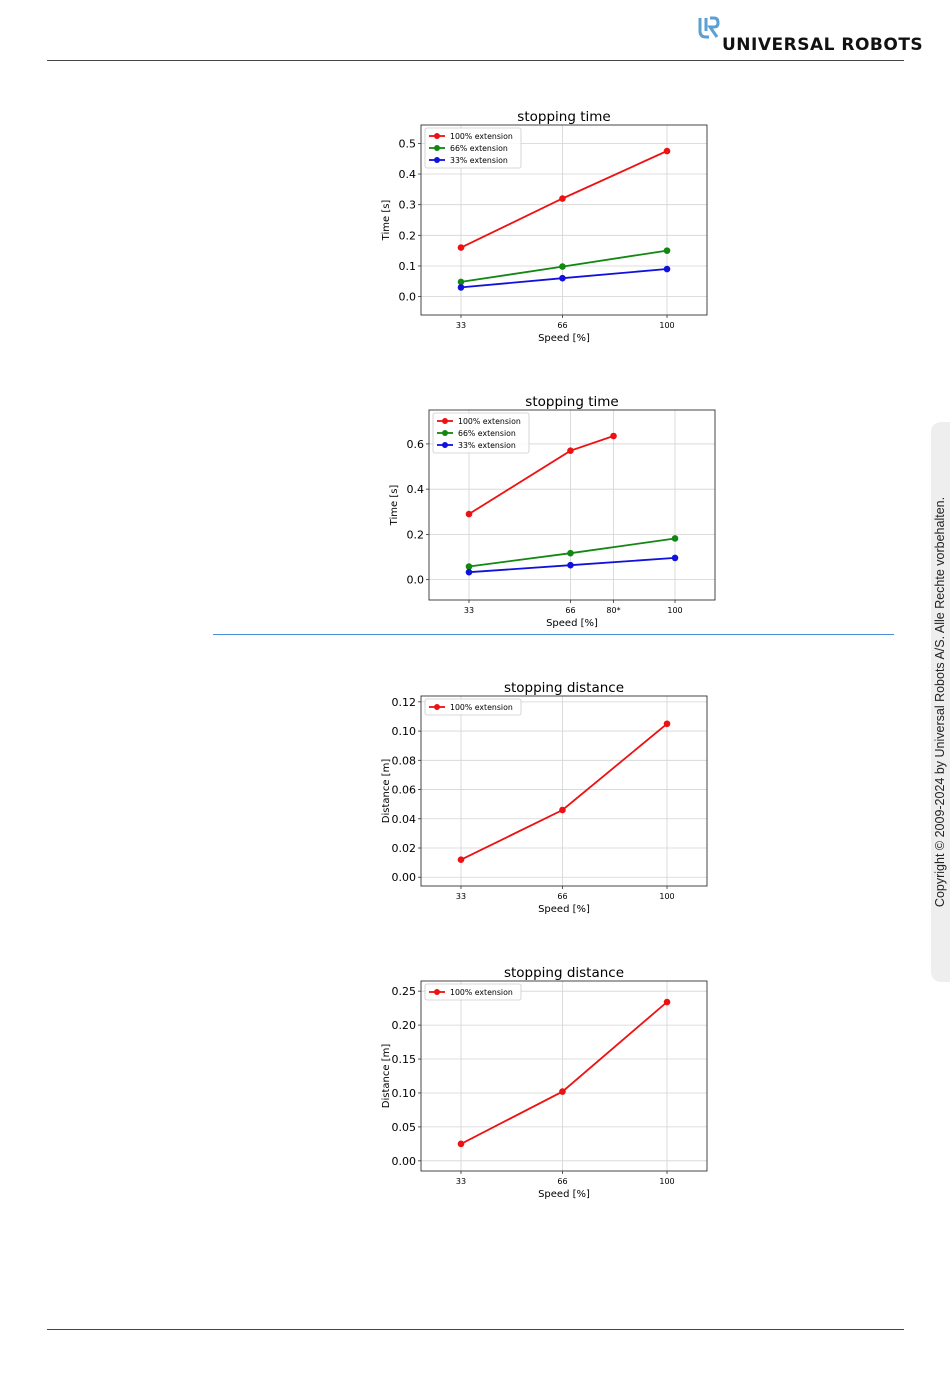 Image resolution: width=950 pixels, height=1378 pixels. Describe the element at coordinates (613, 610) in the screenshot. I see `x-tick-label: 80*` at that location.